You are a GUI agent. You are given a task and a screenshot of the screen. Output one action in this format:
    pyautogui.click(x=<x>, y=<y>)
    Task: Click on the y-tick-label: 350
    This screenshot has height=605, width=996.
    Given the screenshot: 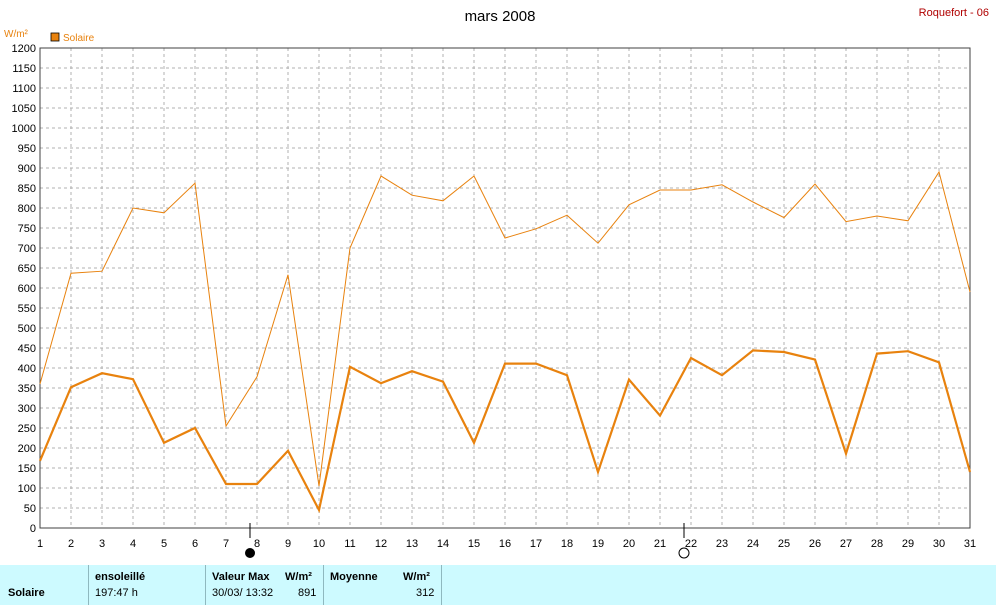 What is the action you would take?
    pyautogui.click(x=27, y=389)
    